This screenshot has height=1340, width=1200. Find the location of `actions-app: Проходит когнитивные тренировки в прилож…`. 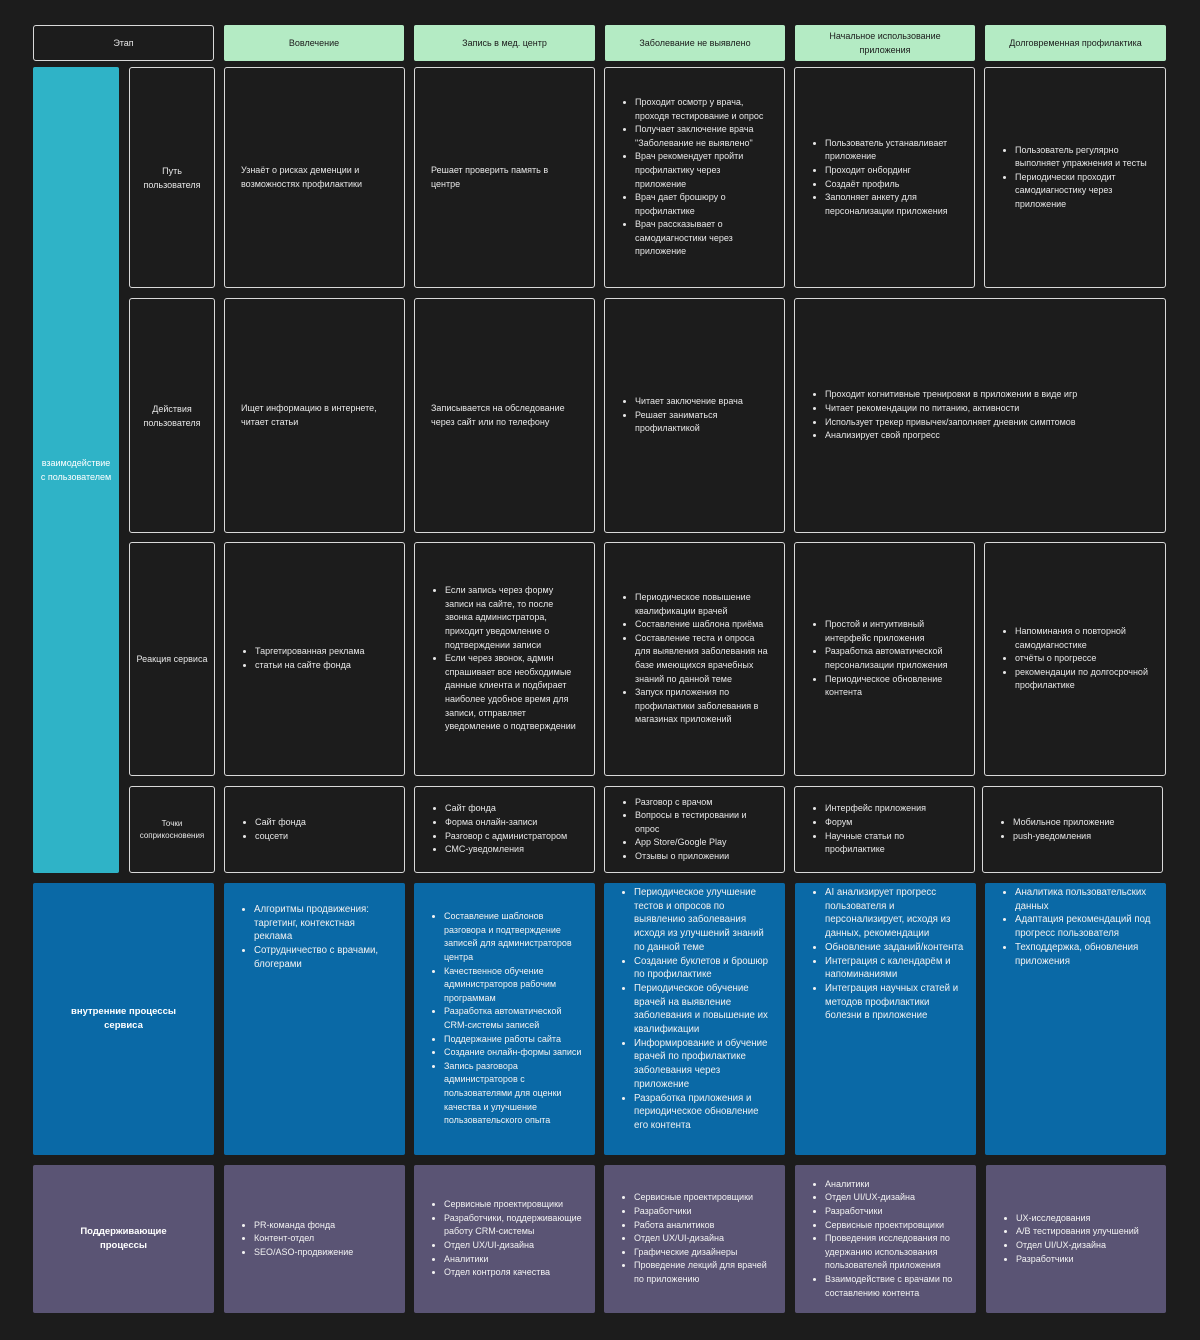

actions-app: Проходит когнитивные тренировки в прилож… is located at coordinates (980, 415).